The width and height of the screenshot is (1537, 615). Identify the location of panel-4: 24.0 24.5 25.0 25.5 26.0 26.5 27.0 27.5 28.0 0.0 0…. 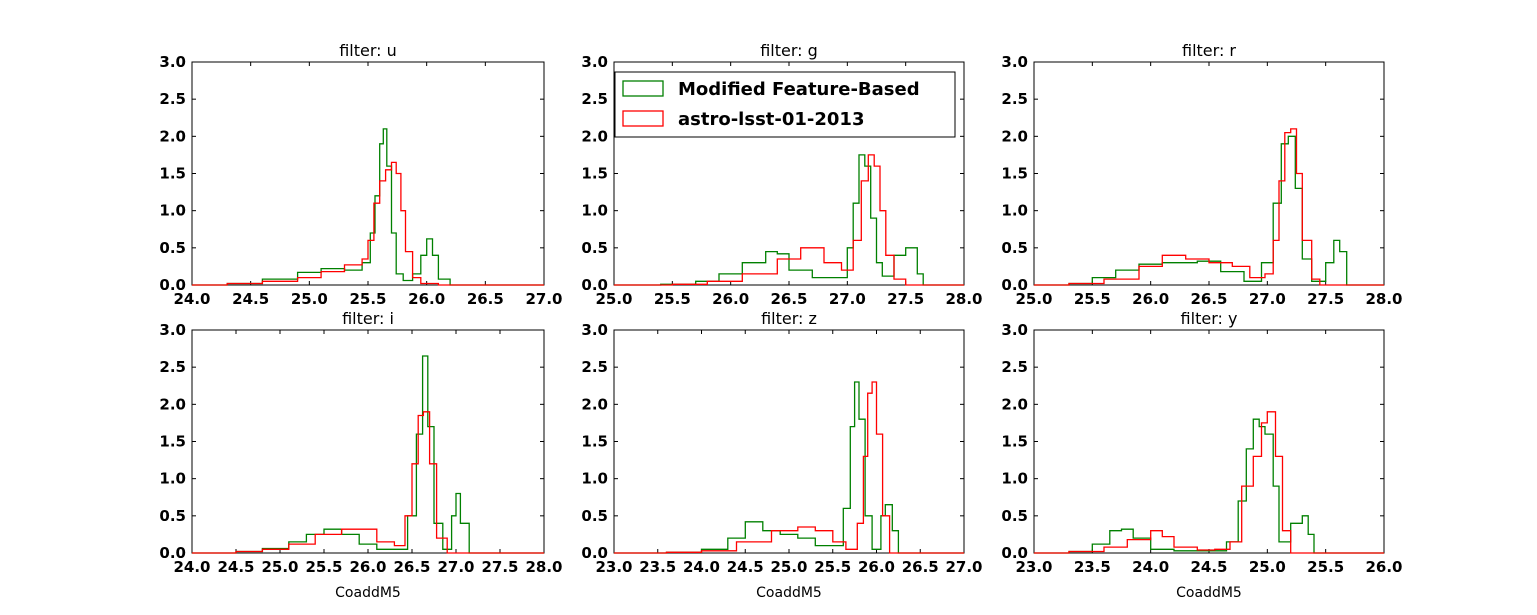
(360, 455).